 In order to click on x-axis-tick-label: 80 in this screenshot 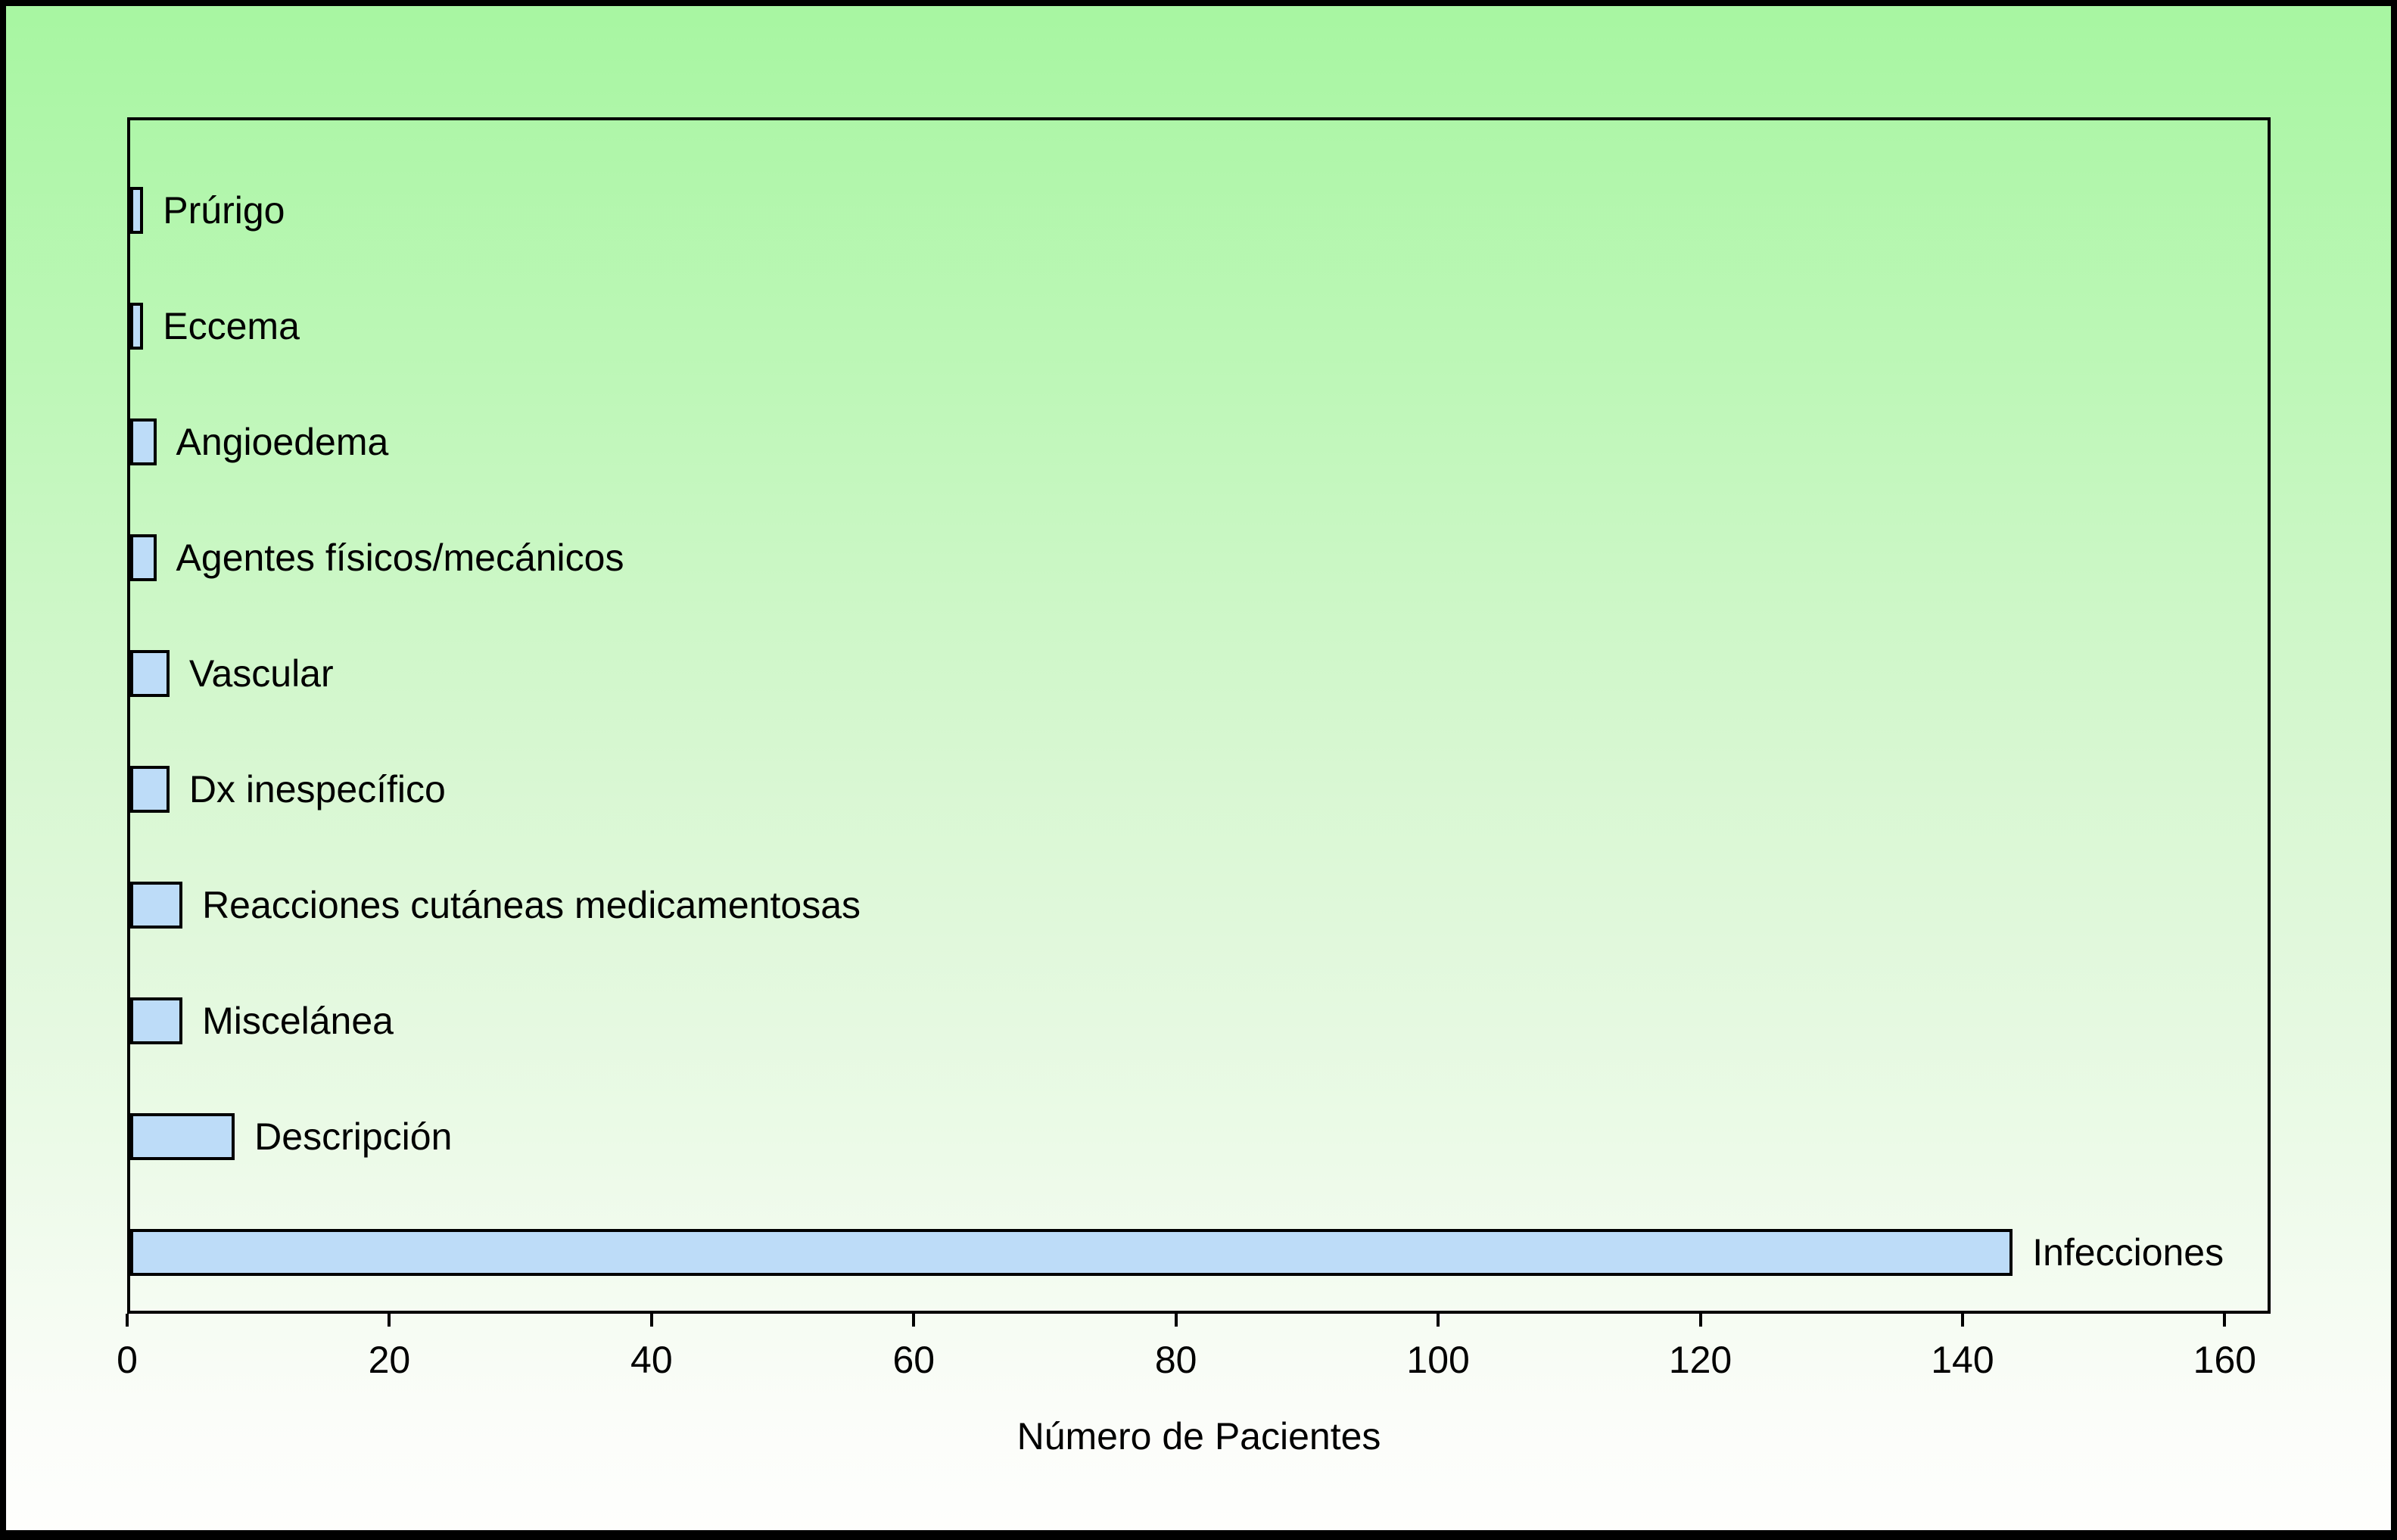, I will do `click(1175, 1360)`.